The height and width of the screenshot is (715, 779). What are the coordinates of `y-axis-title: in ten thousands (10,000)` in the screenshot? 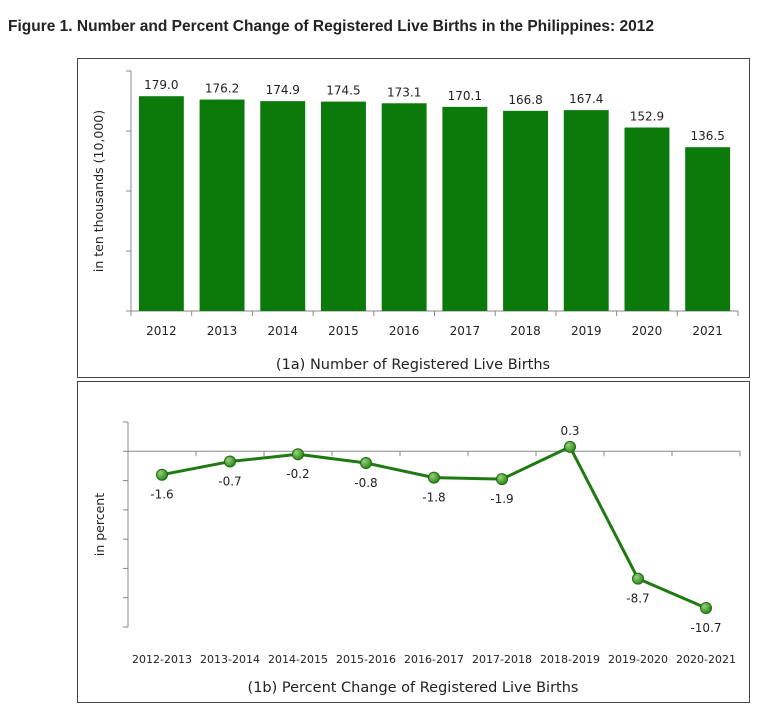 It's located at (98, 191).